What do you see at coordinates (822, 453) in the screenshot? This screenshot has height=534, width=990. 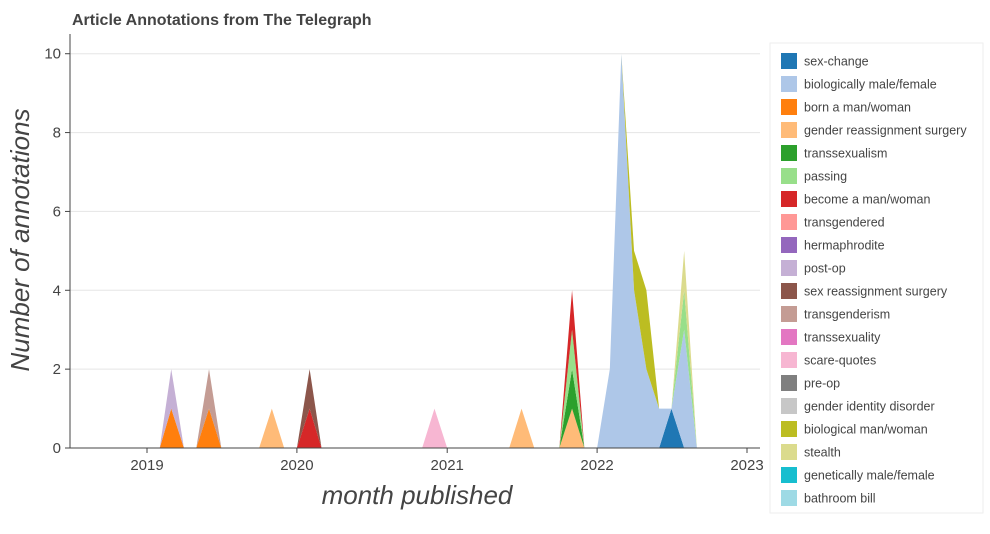 I see `legend-label: stealth` at bounding box center [822, 453].